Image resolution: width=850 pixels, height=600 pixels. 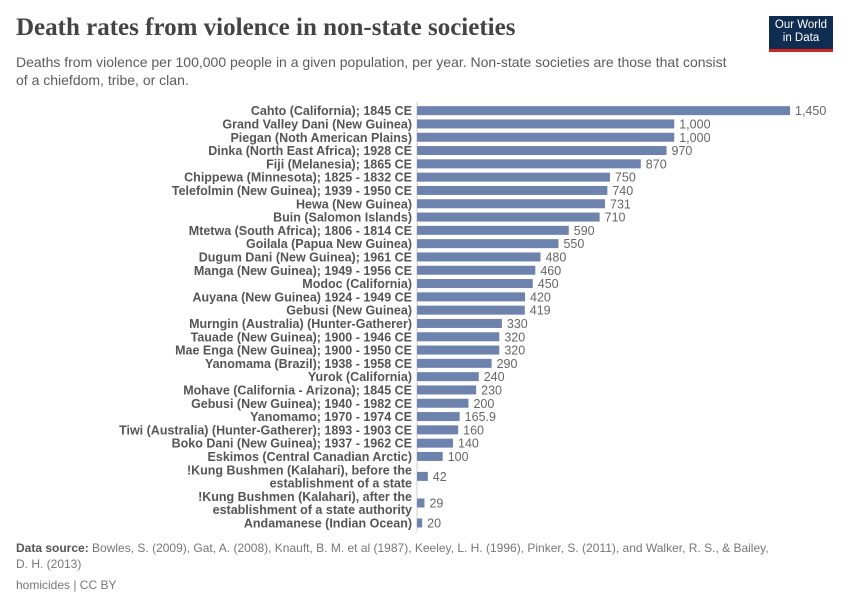 I want to click on value-label: 750, so click(x=625, y=178).